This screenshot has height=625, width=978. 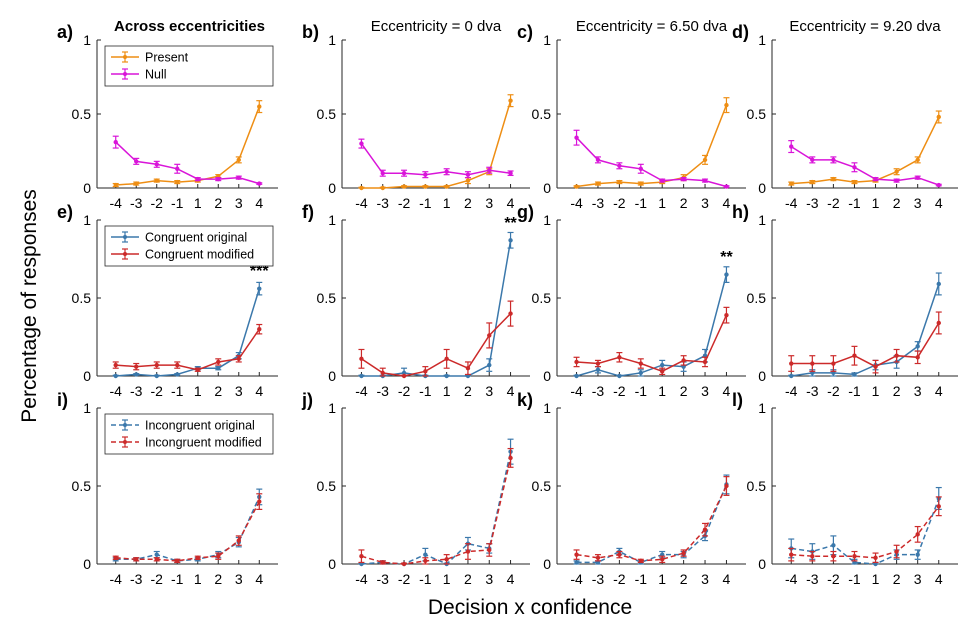 I want to click on panel-label: h), so click(x=740, y=212).